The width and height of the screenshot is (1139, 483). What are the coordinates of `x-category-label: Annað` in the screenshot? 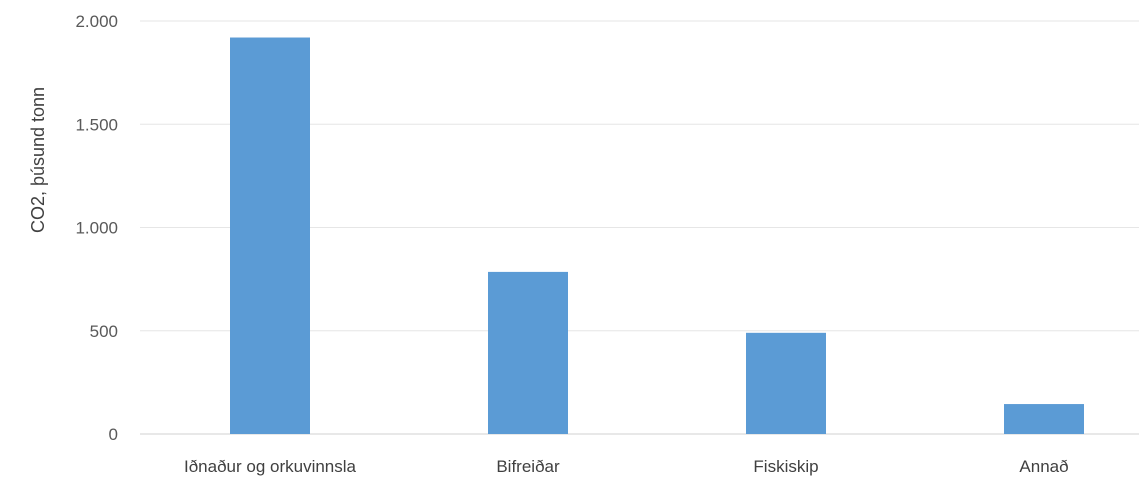 It's located at (1043, 466).